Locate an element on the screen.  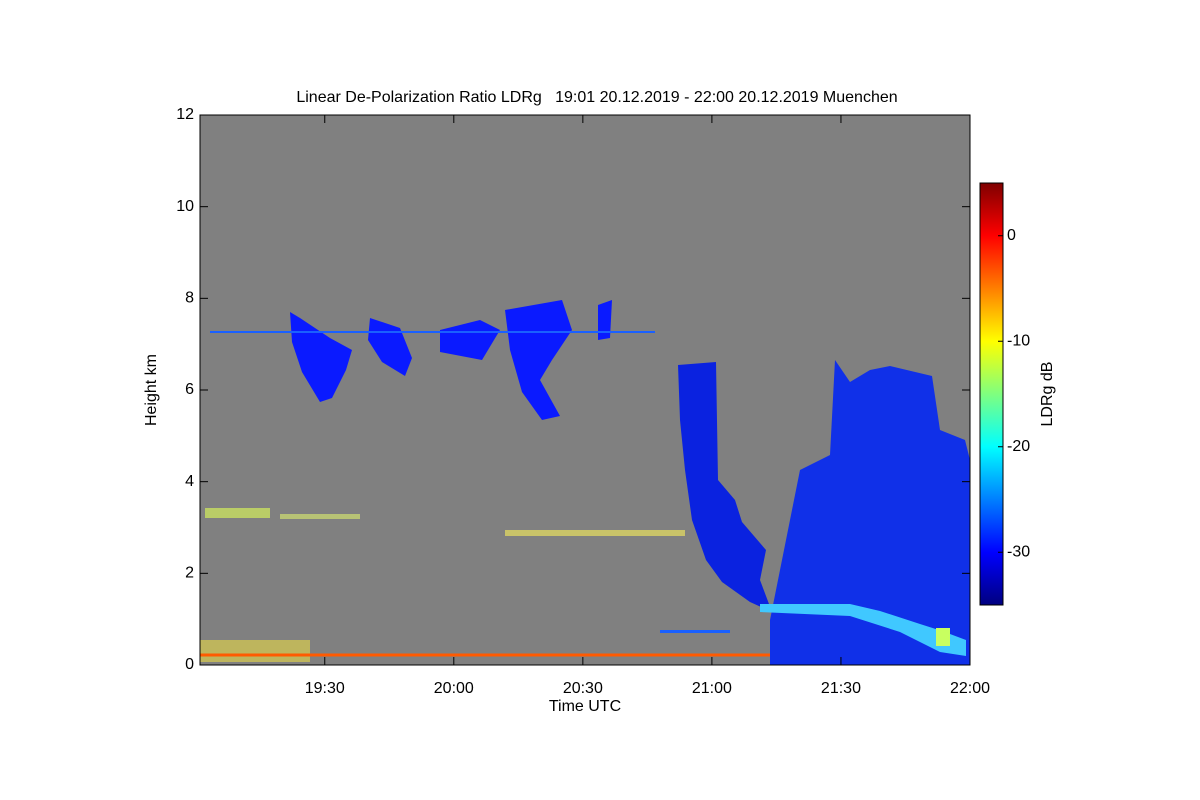
x-tick-label: 19:30 is located at coordinates (325, 688).